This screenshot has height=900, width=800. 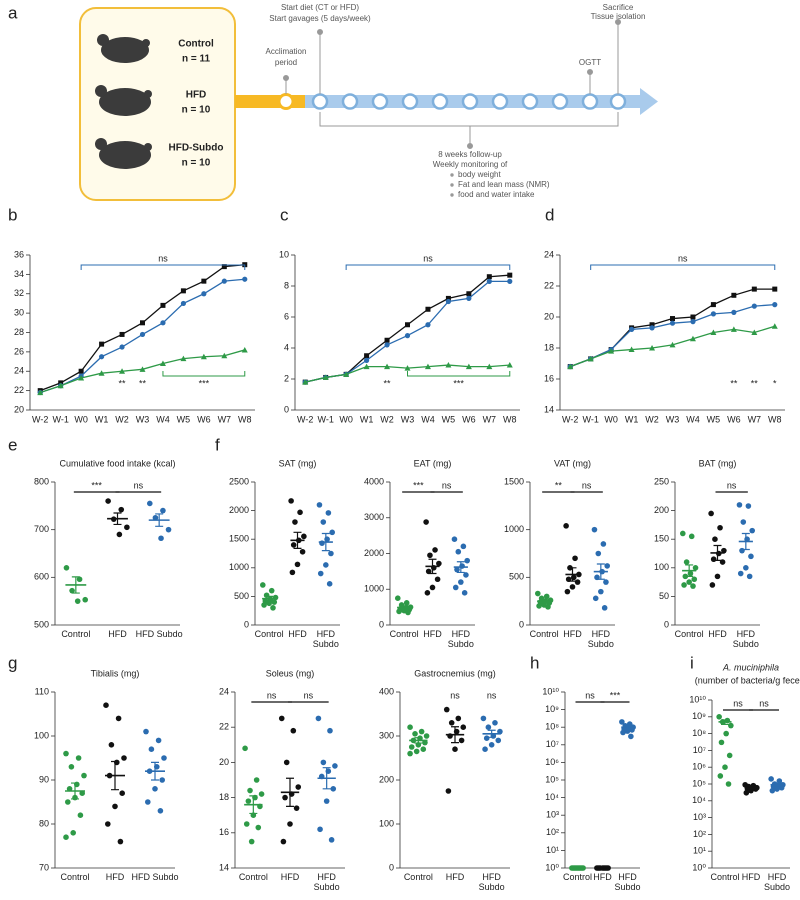 What do you see at coordinates (718, 463) in the screenshot?
I see `chart-title: BAT (mg)` at bounding box center [718, 463].